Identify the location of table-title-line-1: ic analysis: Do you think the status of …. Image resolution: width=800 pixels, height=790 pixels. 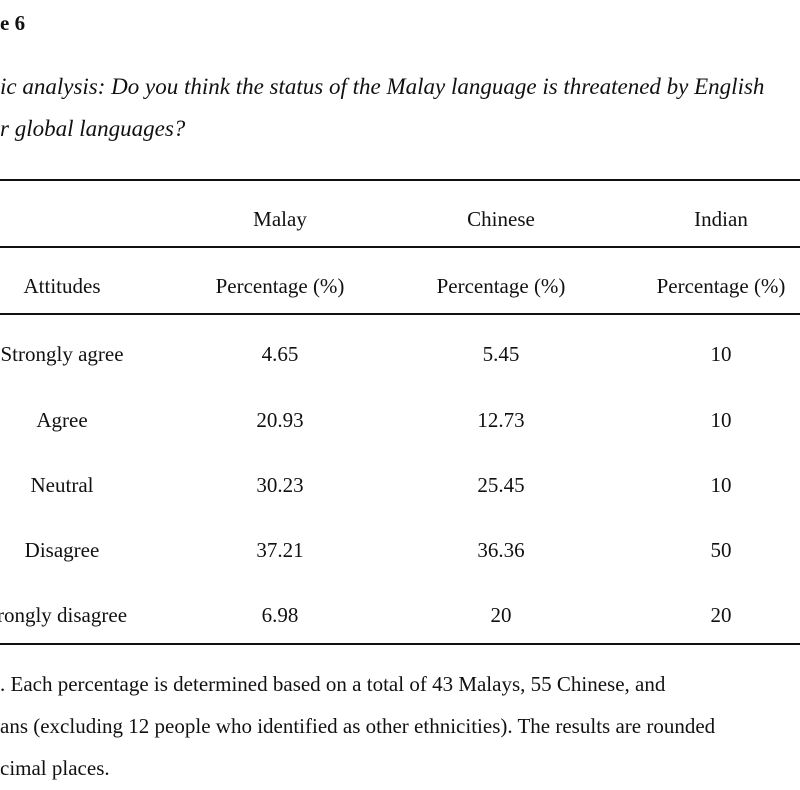
(382, 86).